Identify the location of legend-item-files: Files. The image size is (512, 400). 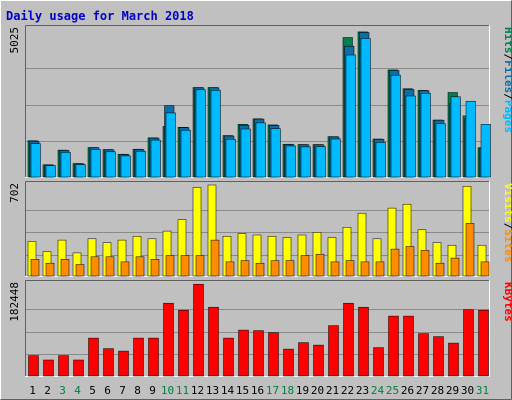
(507, 76).